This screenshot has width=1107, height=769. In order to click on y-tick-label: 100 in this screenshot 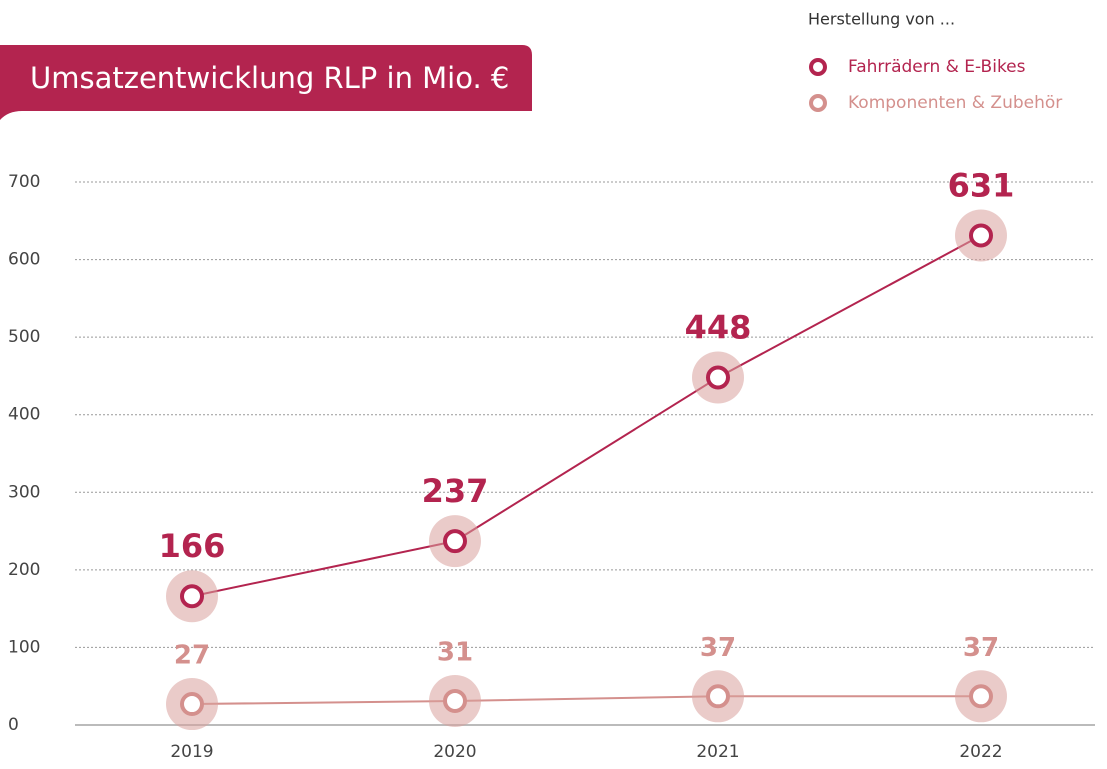, I will do `click(24, 647)`.